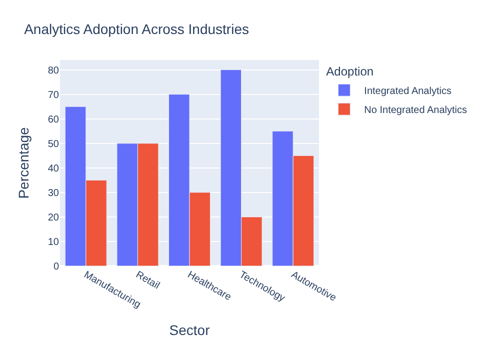  Describe the element at coordinates (408, 91) in the screenshot. I see `legend-label: Integrated Analytics` at that location.